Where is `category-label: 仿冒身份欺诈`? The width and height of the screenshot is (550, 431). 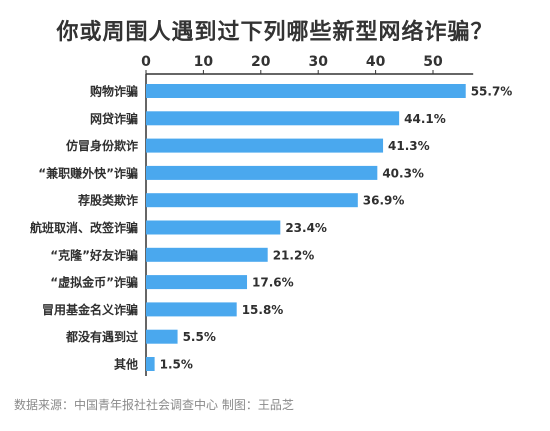 category-label: 仿冒身份欺诈 is located at coordinates (102, 145).